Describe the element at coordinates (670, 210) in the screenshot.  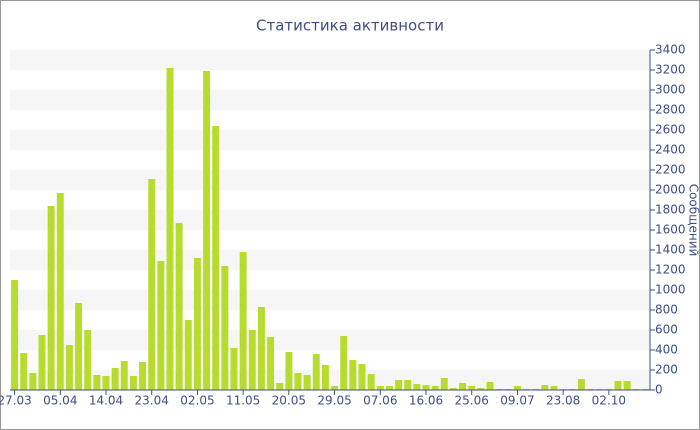
I see `y-tick-label: 1800` at that location.